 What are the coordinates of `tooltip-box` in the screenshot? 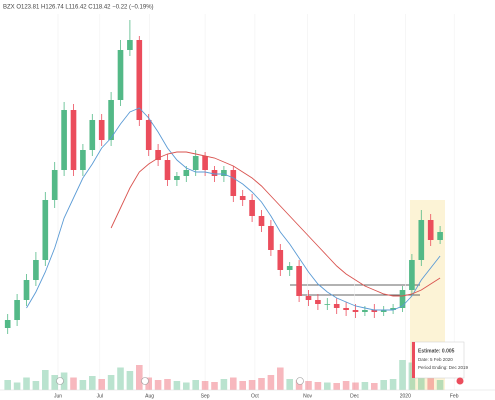 It's located at (438, 360).